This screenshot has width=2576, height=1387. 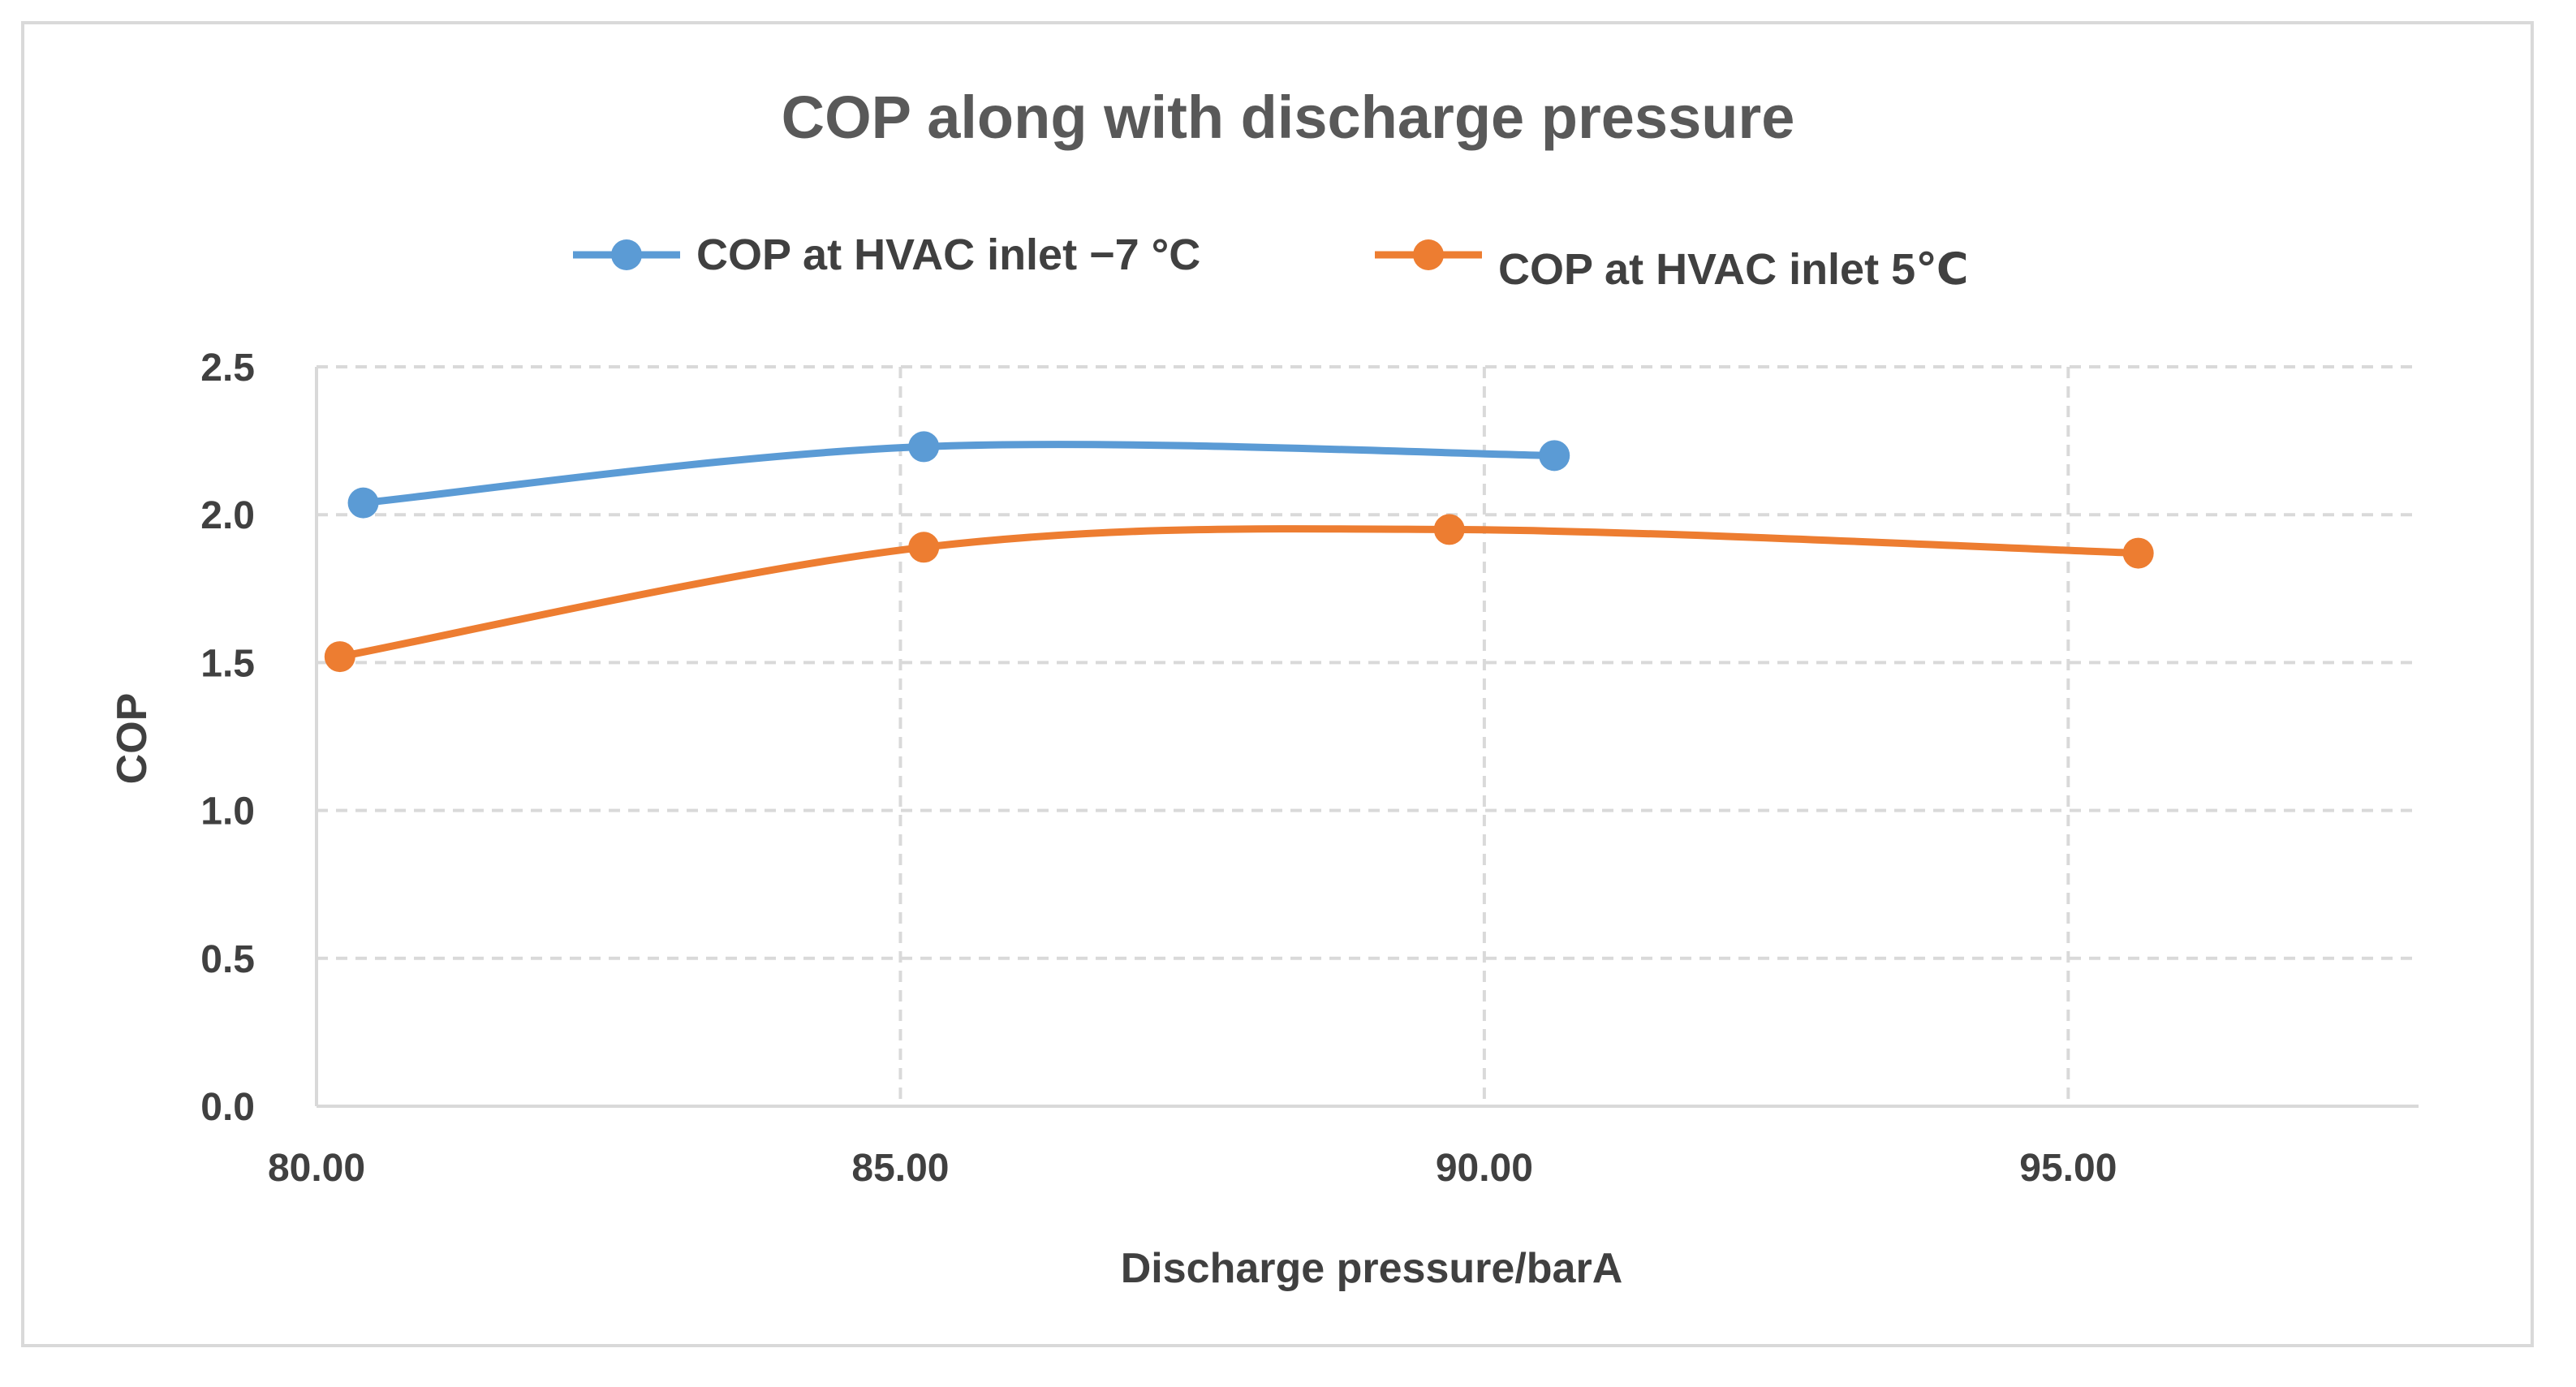 I want to click on y-tick-label: 2.5, so click(x=228, y=368).